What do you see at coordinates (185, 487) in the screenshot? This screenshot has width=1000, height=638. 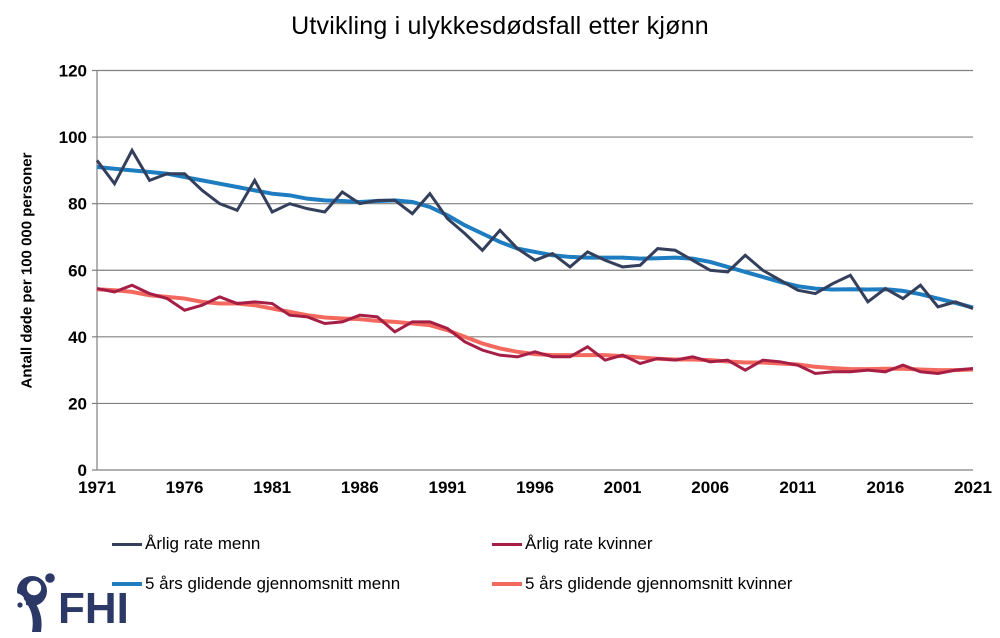 I see `x-tick-label-1976: 1976` at bounding box center [185, 487].